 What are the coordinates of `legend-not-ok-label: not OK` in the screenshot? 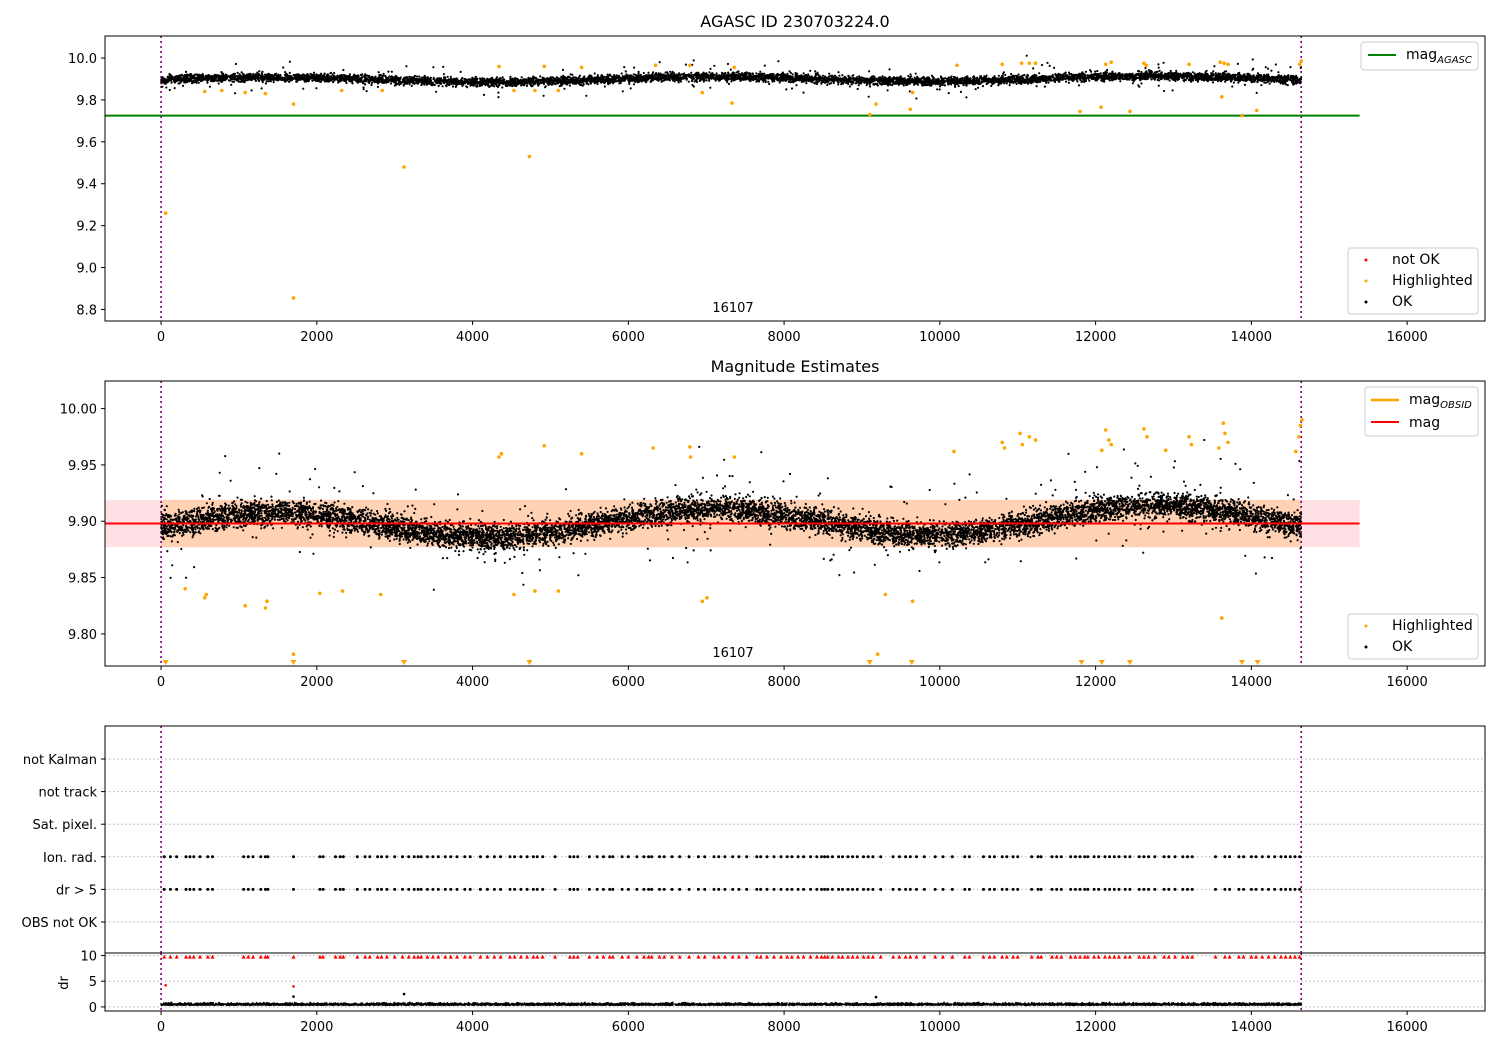 It's located at (1416, 260).